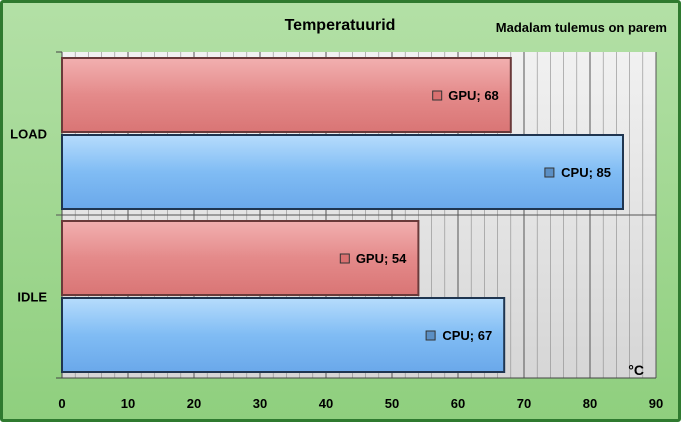 This screenshot has width=681, height=422. What do you see at coordinates (28, 216) in the screenshot?
I see `category-labels: LOAD IDLE` at bounding box center [28, 216].